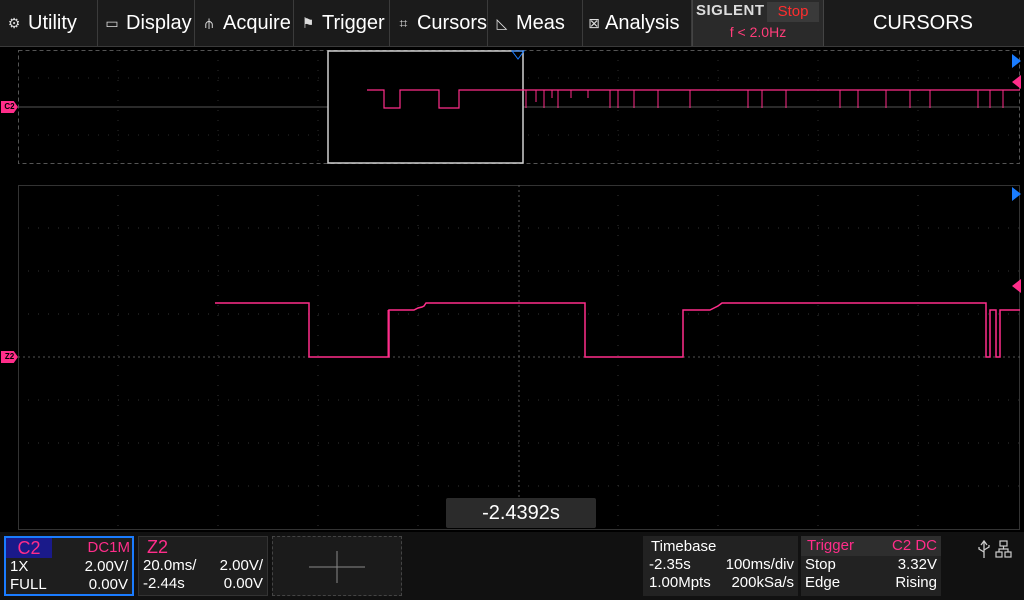 The width and height of the screenshot is (1024, 600). What do you see at coordinates (29, 548) in the screenshot?
I see `channel-c2-tag: C2` at bounding box center [29, 548].